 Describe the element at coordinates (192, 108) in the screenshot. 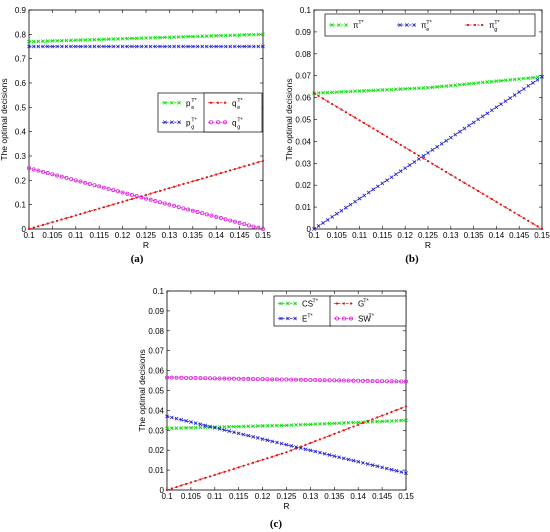

I see `legend-subscript: e` at that location.